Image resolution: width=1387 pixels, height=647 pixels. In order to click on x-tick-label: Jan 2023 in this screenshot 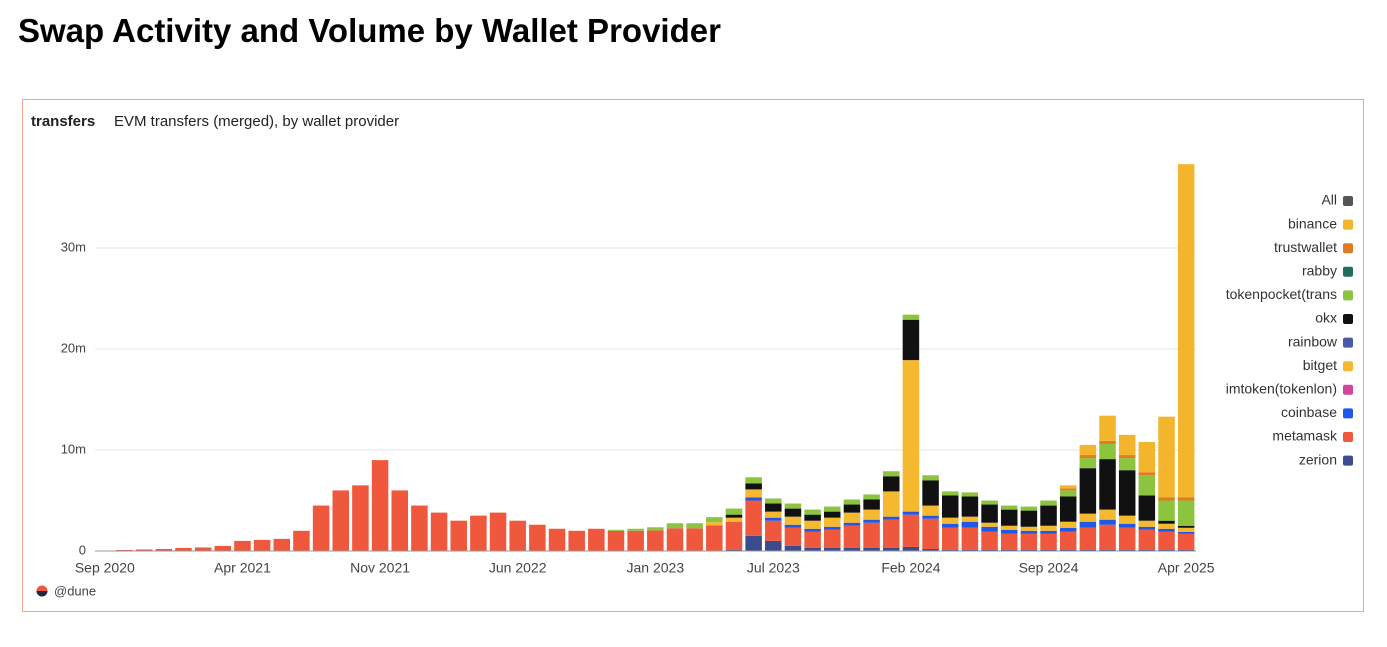, I will do `click(656, 568)`.